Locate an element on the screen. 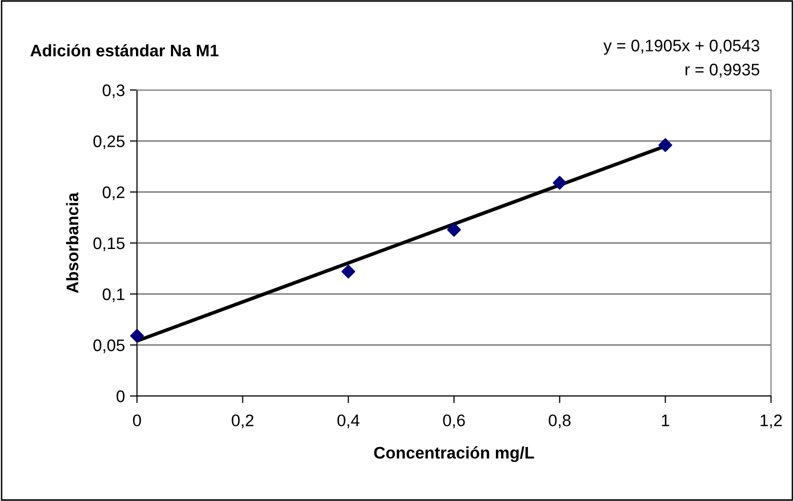  y-tick-label: 0,25 is located at coordinates (108, 142).